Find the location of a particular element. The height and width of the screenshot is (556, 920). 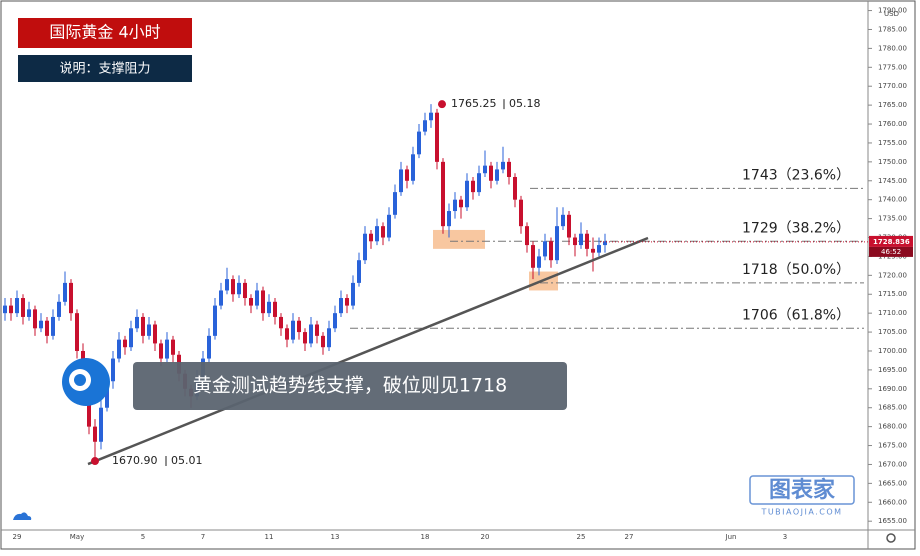

y-tick-label: 1720.00 is located at coordinates (892, 275).